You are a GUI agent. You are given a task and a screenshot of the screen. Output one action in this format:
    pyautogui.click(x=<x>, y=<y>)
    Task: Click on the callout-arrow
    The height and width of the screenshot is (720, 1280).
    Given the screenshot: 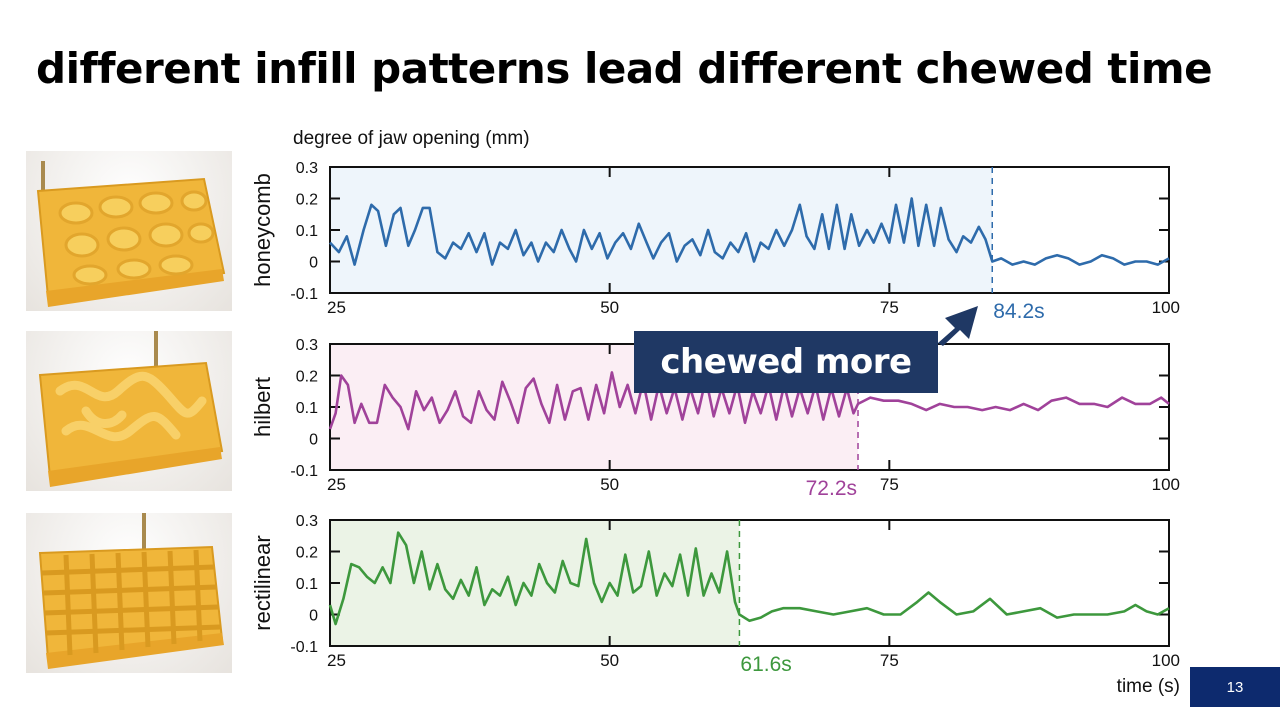 What is the action you would take?
    pyautogui.click(x=958, y=326)
    